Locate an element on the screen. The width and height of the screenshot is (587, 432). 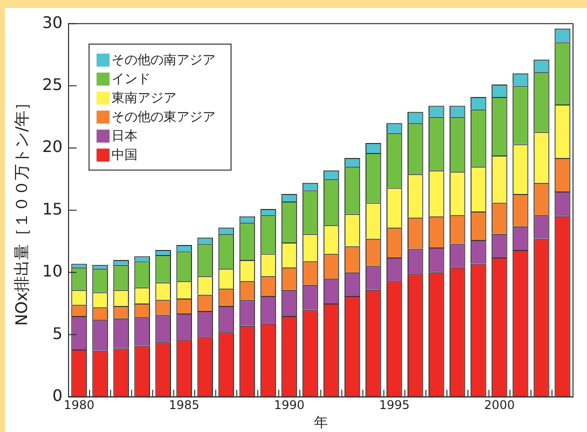
x-axis-title: 年 is located at coordinates (321, 423).